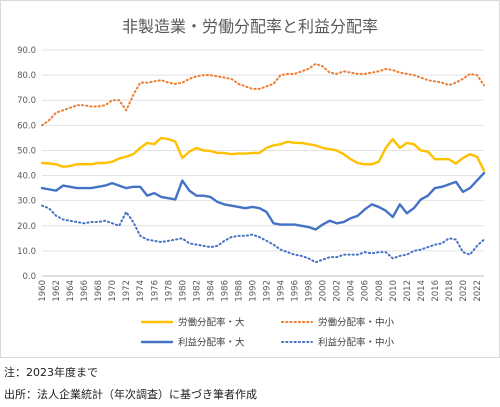 This screenshot has height=407, width=500. What do you see at coordinates (85, 291) in the screenshot?
I see `x-tick-label: 1966` at bounding box center [85, 291].